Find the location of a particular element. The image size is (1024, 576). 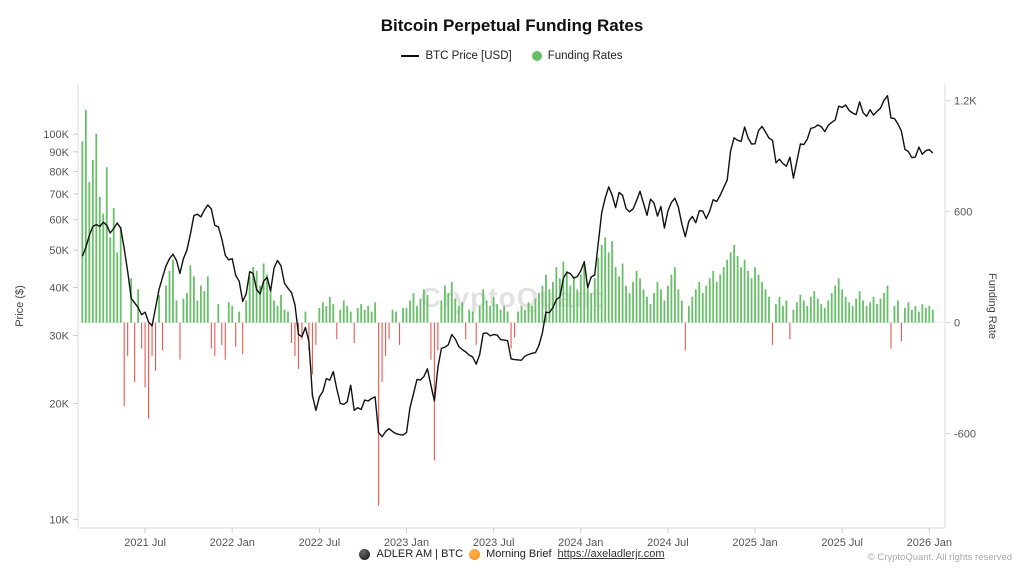

svg-text: 20K is located at coordinates (59, 404).